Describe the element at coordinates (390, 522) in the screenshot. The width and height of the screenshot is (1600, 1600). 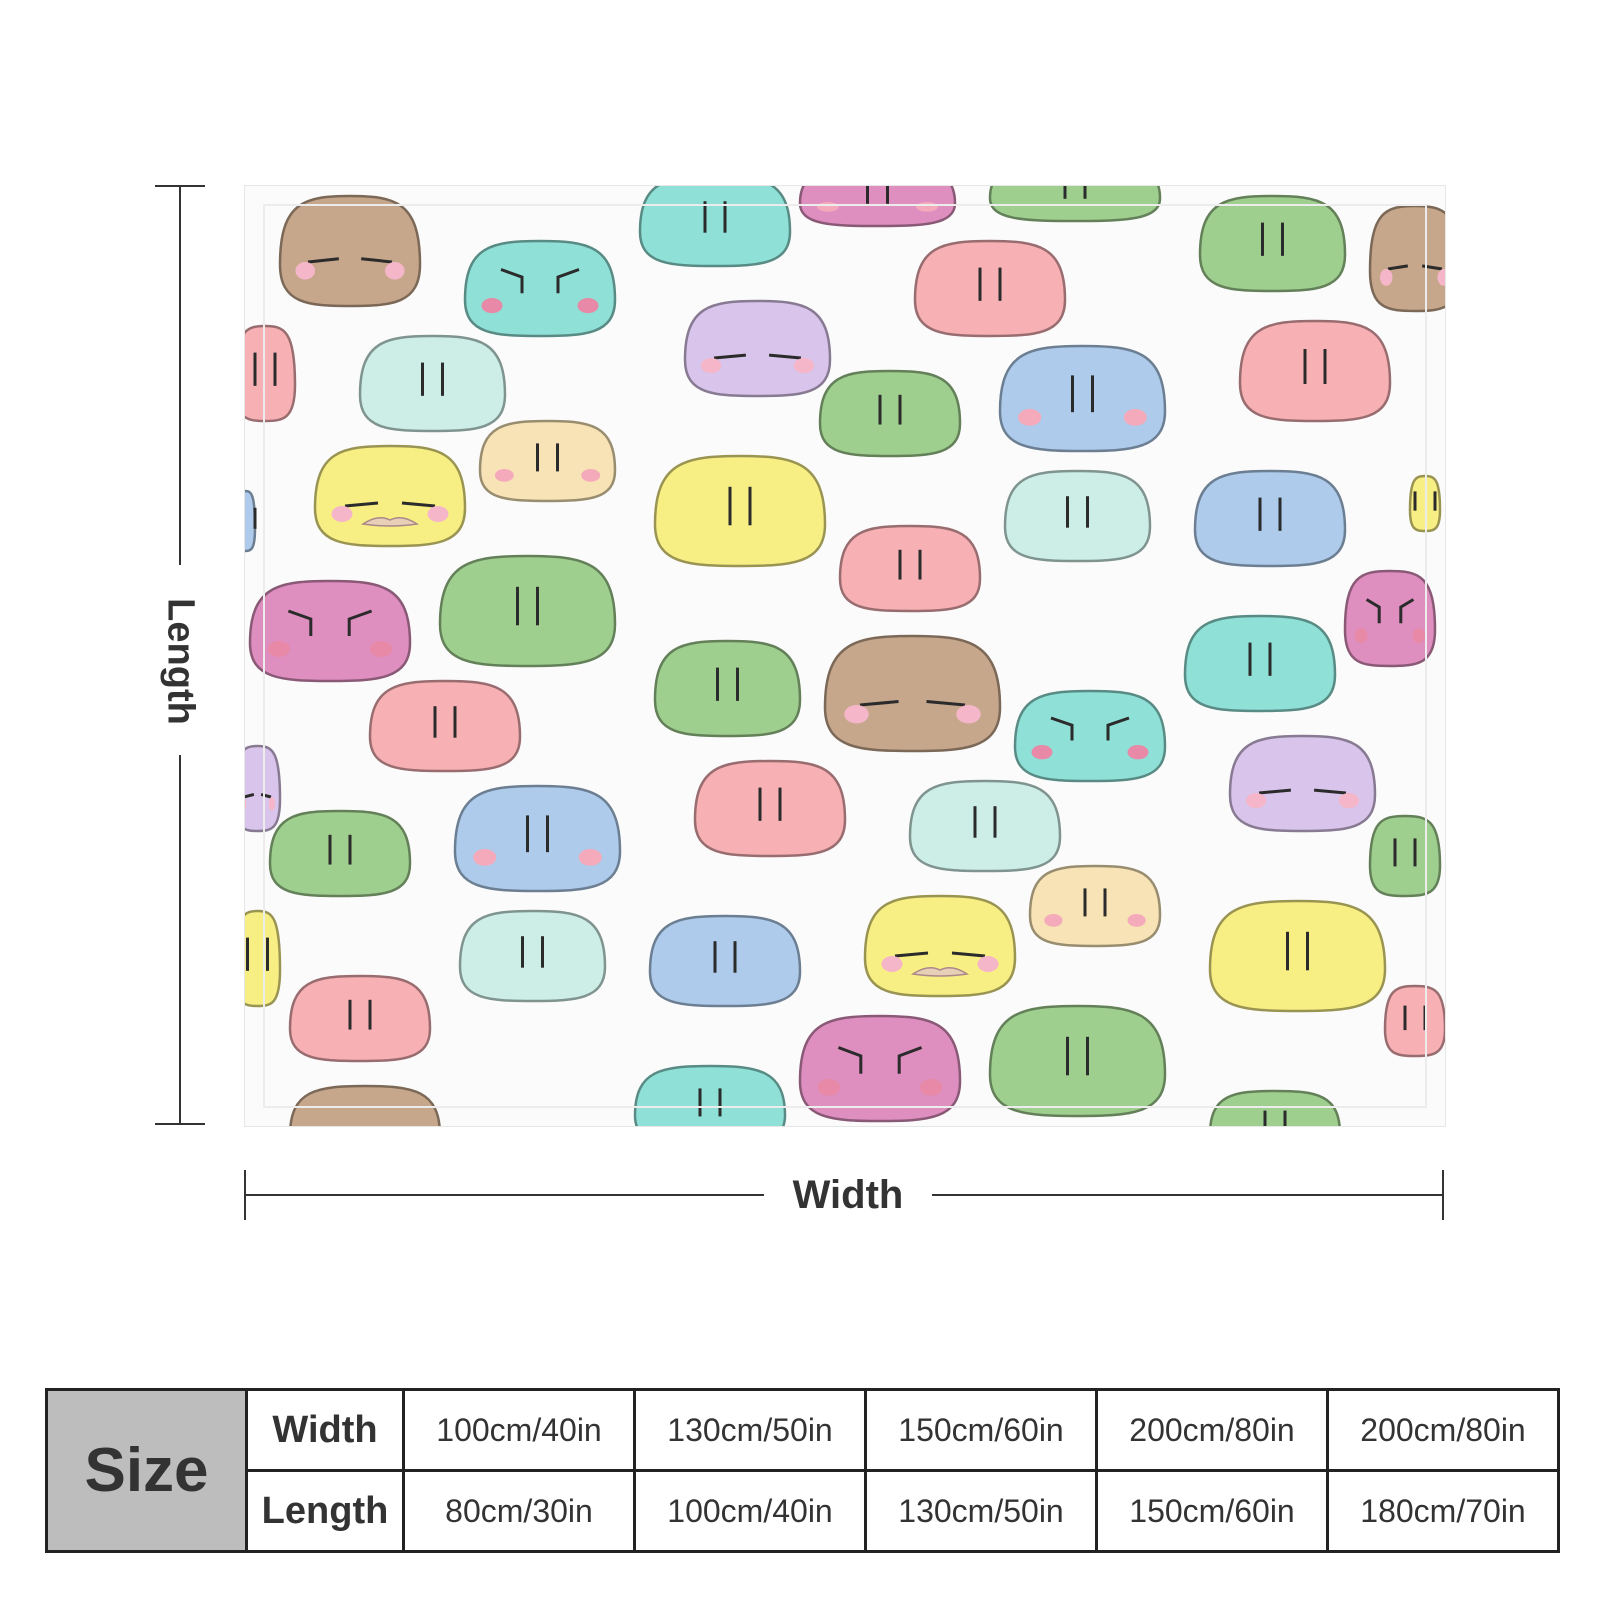
I see `dango-mustache` at that location.